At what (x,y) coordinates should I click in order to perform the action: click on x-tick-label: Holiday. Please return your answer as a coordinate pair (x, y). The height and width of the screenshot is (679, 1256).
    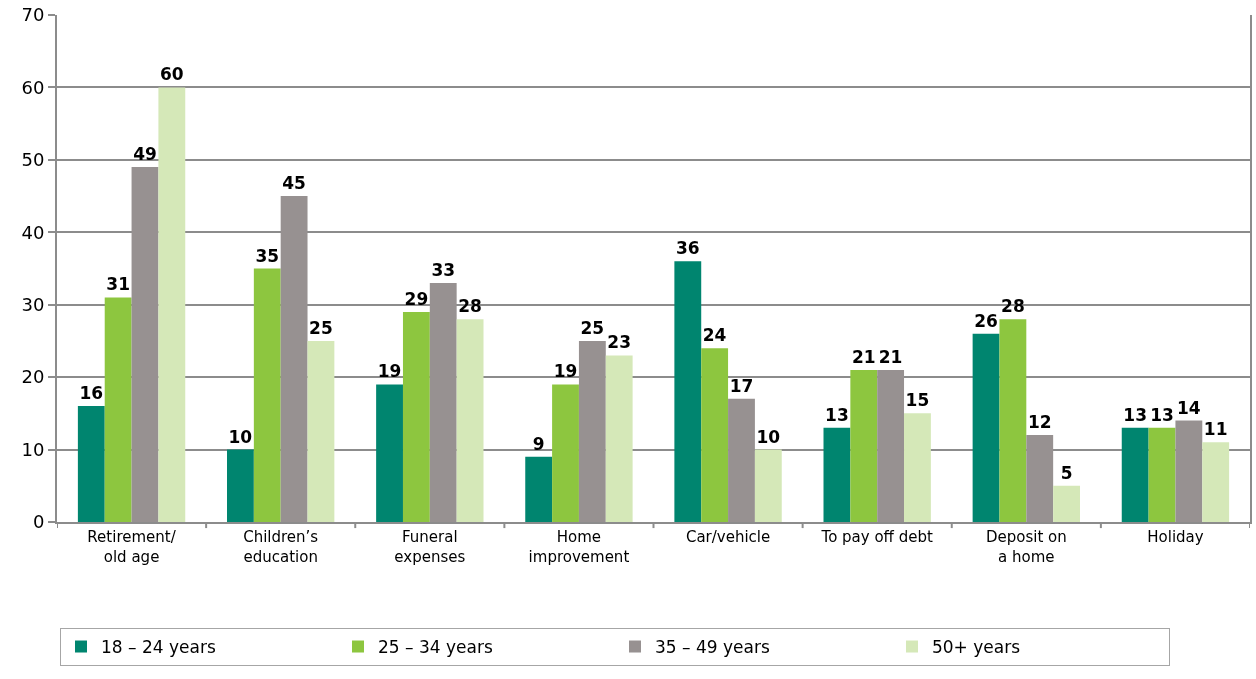
    Looking at the image, I should click on (1175, 537).